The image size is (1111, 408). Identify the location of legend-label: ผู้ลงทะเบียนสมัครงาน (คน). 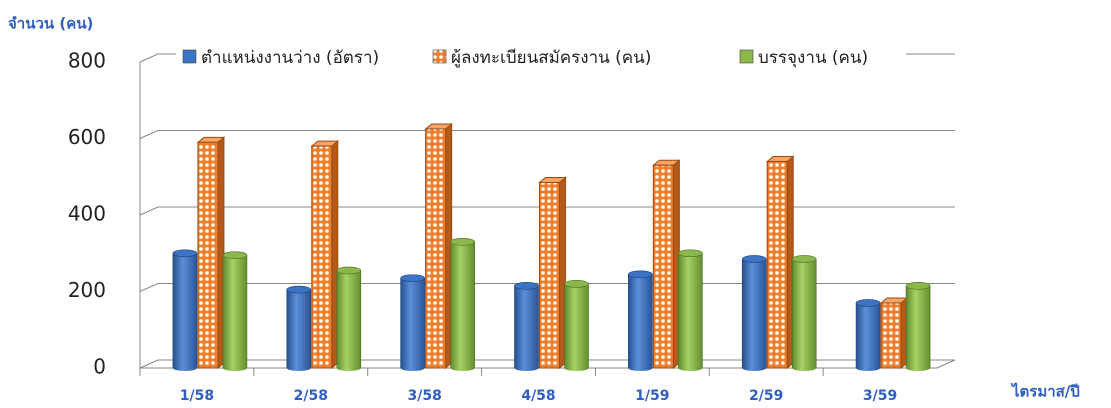
(551, 58).